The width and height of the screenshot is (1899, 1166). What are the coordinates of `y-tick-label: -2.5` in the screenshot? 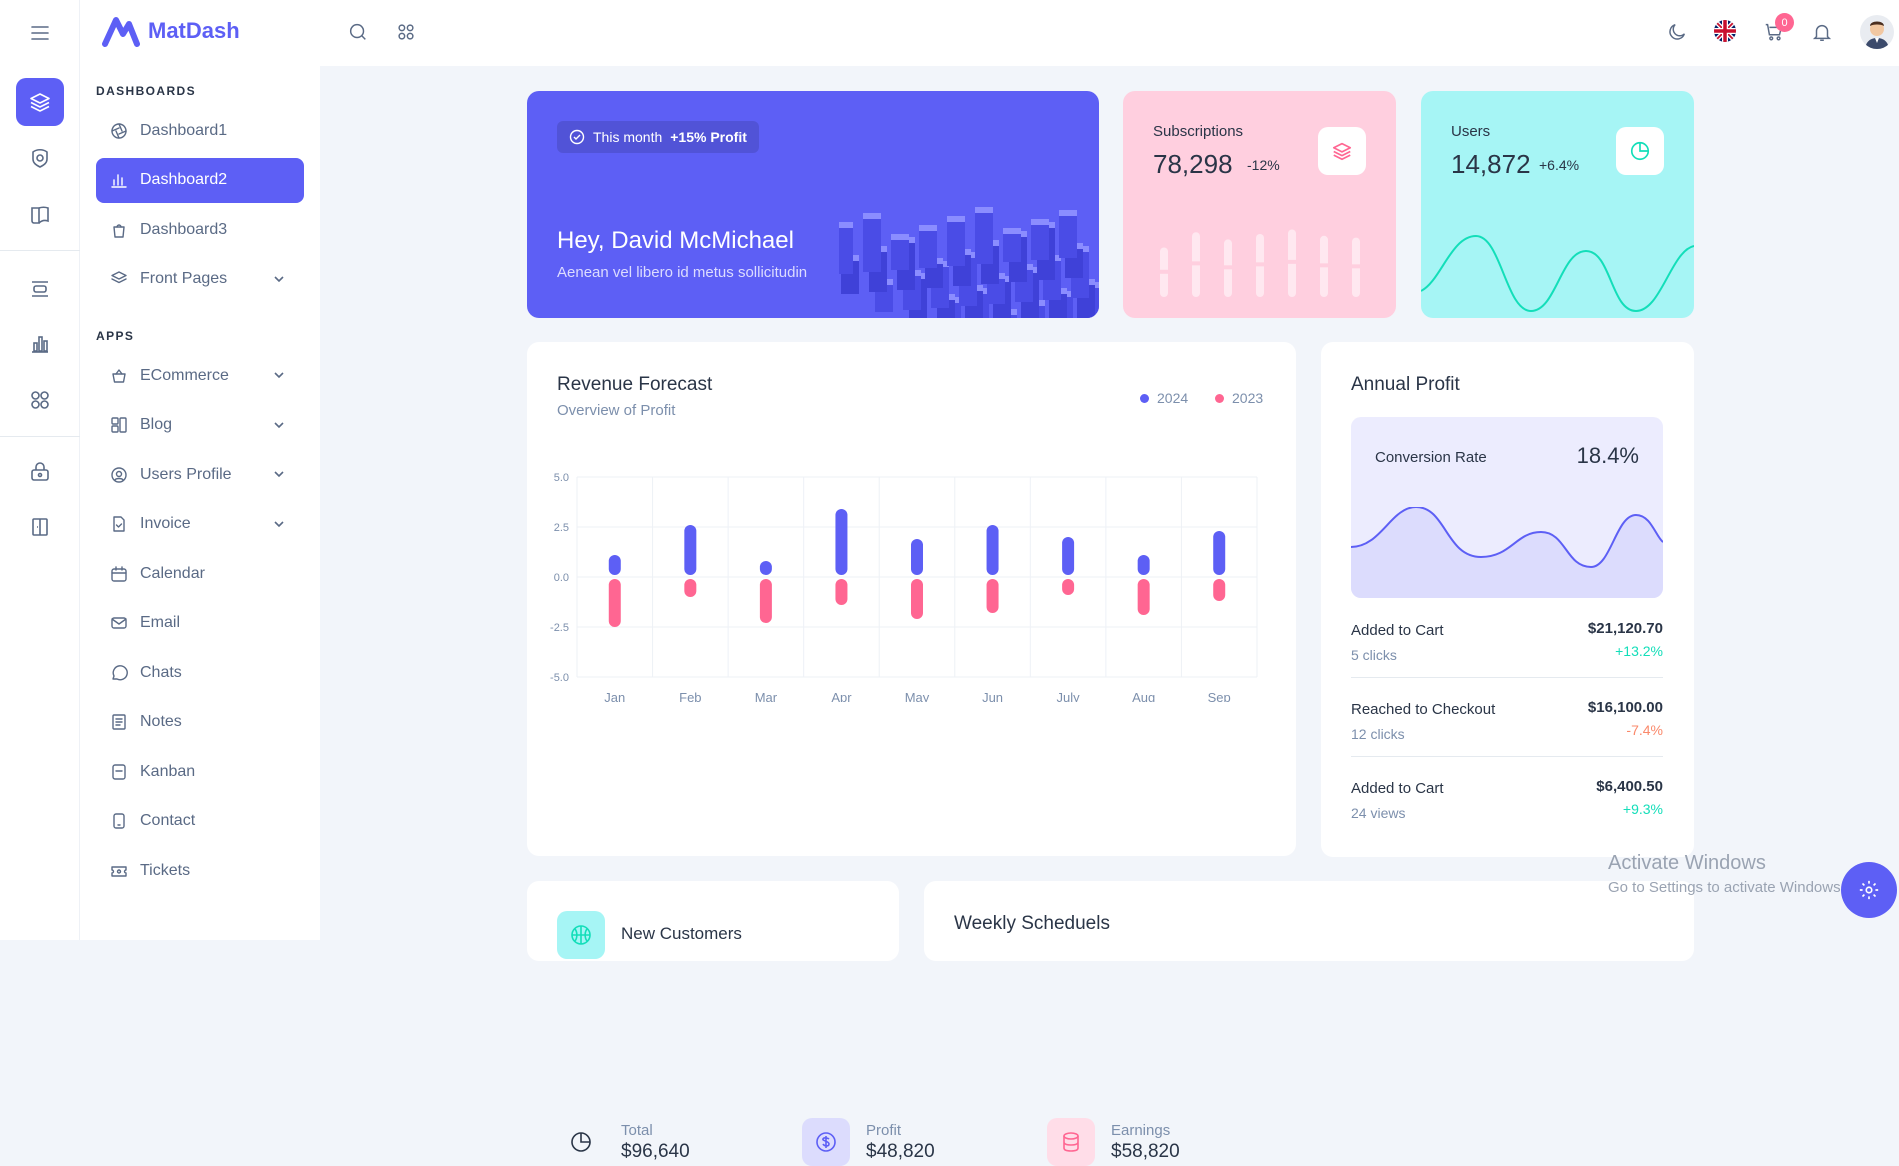 It's located at (559, 628).